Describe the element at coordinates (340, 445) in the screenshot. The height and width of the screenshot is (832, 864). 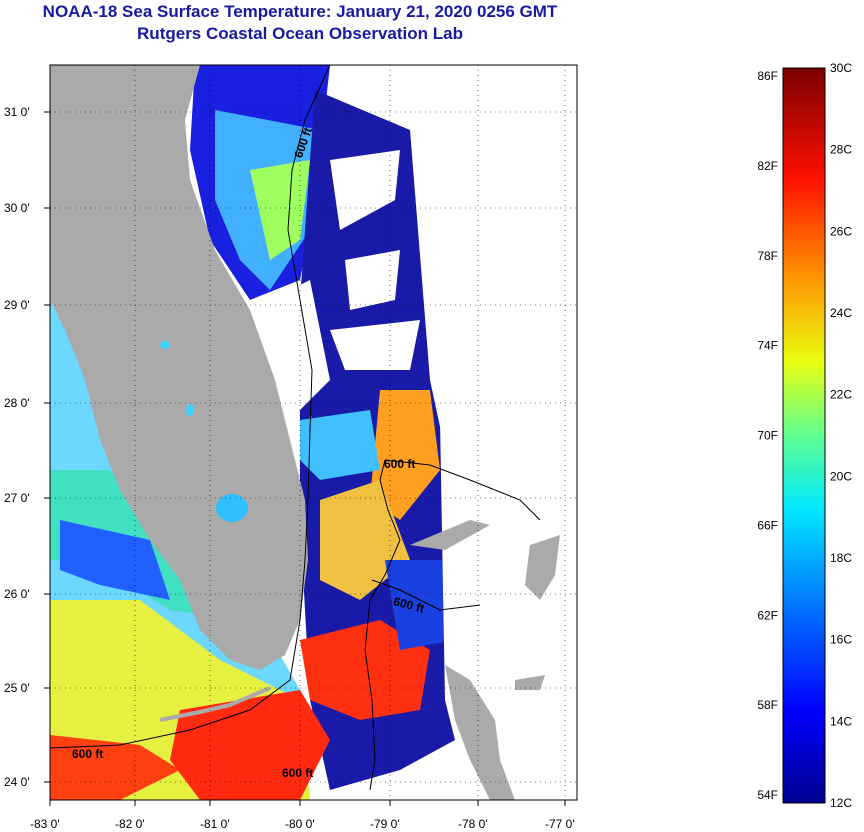
I see `gulf-stream-cyan` at that location.